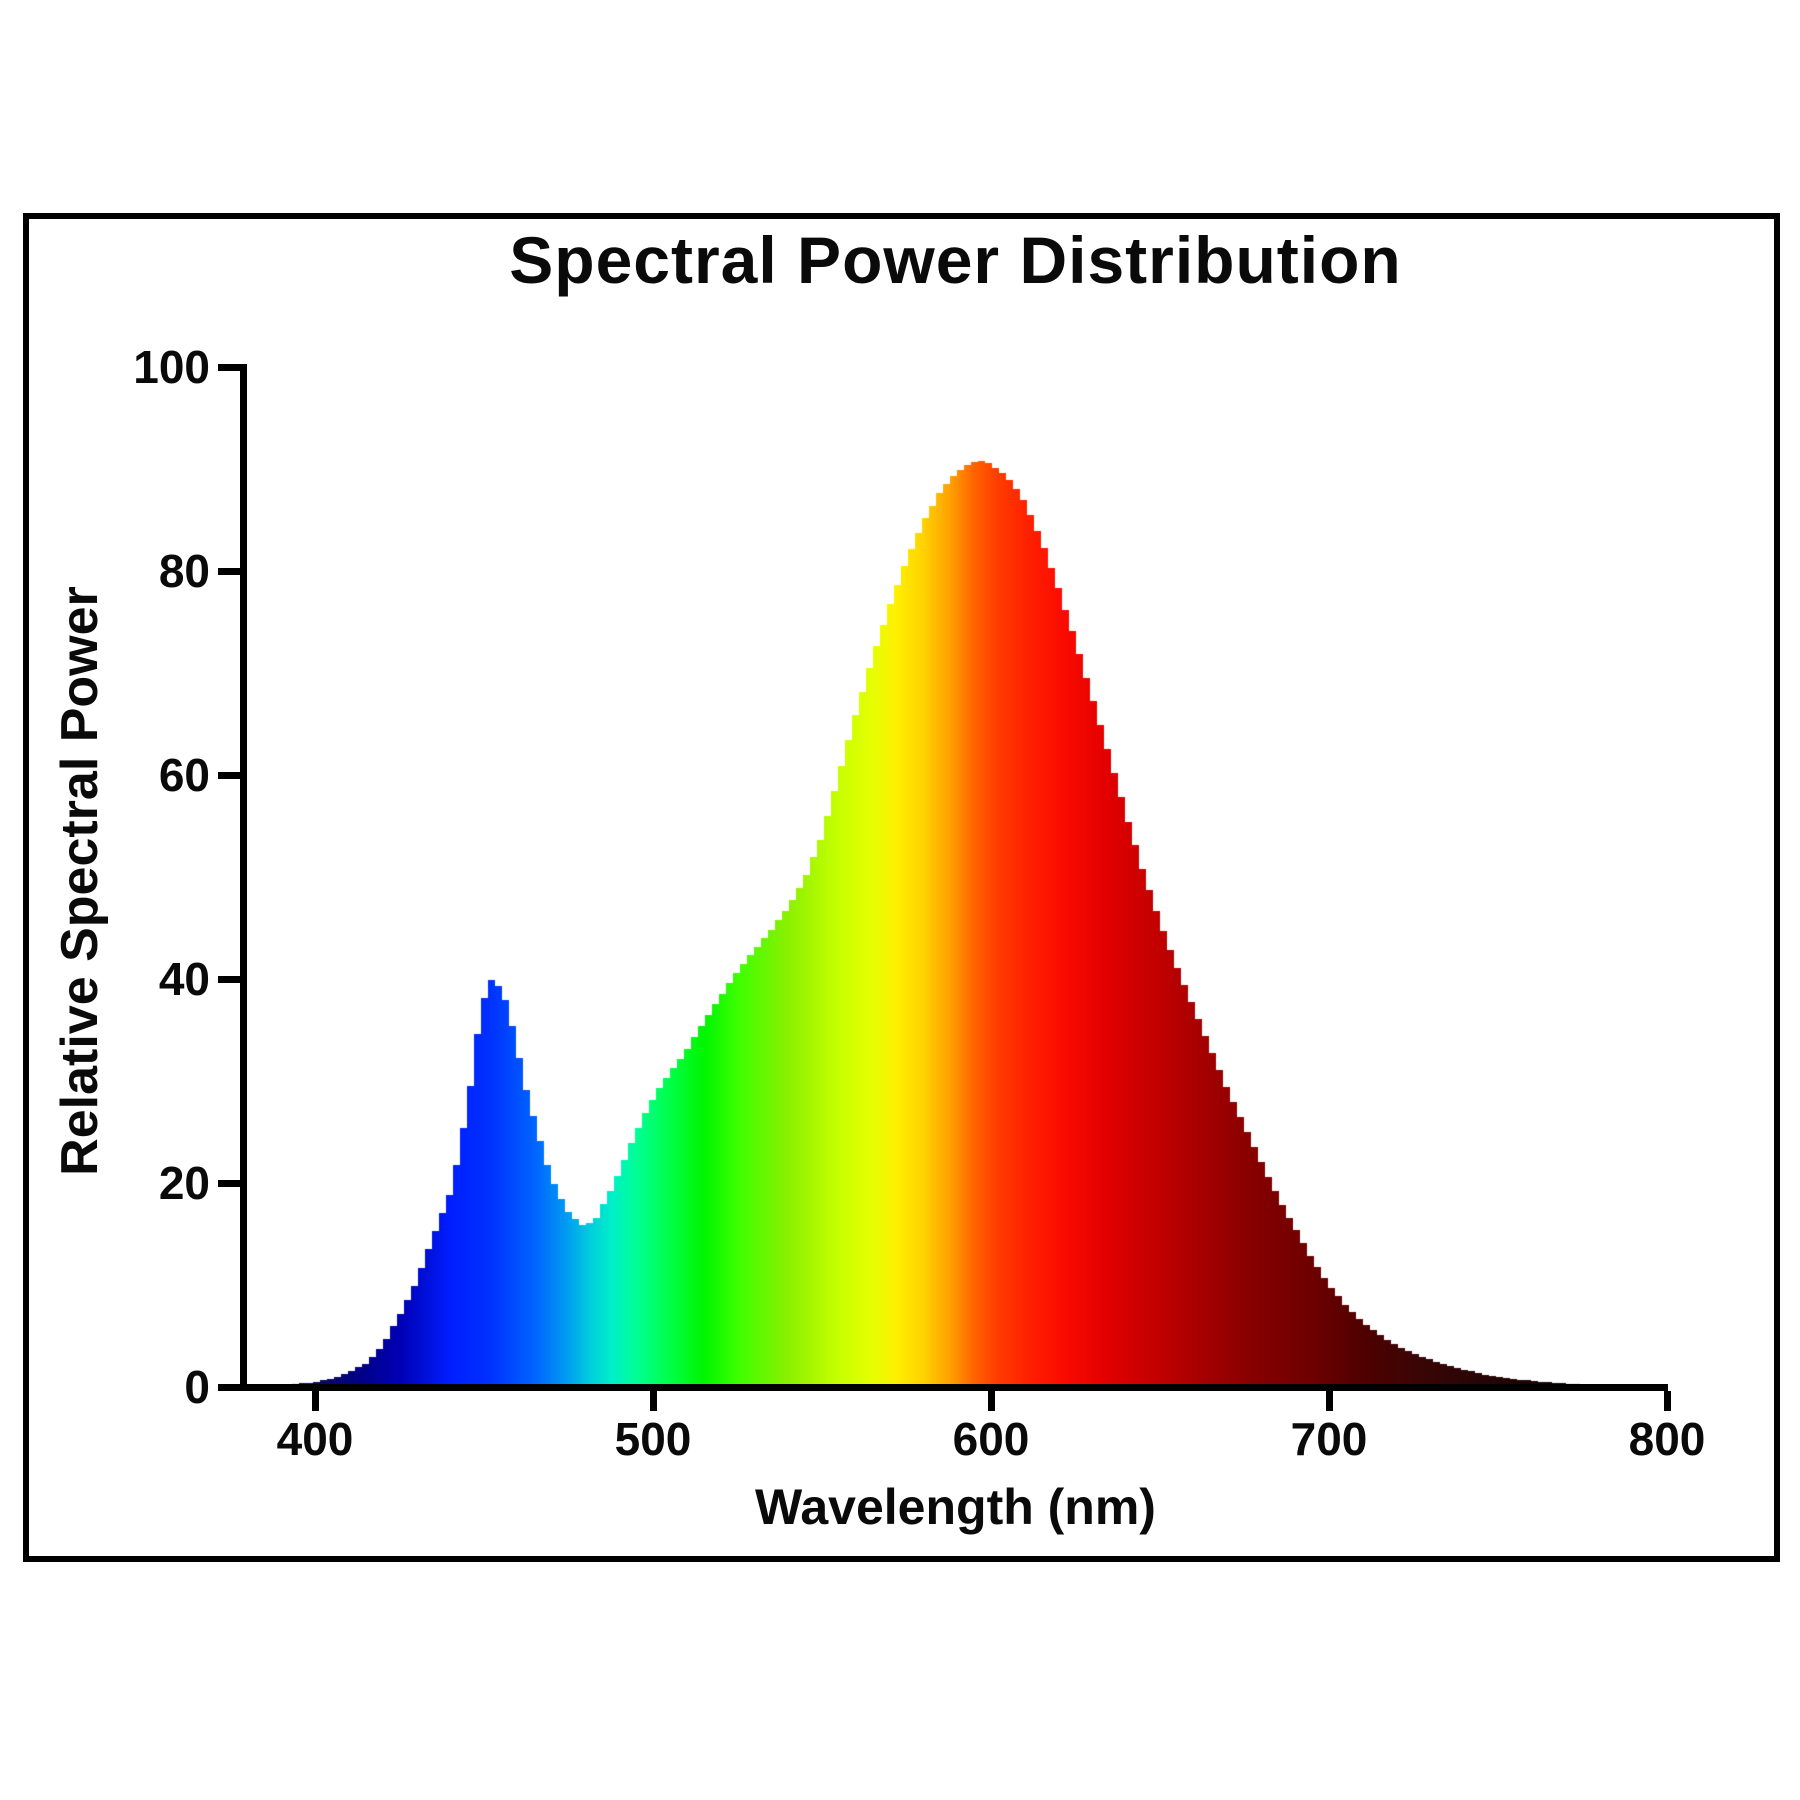 Image resolution: width=1800 pixels, height=1800 pixels. What do you see at coordinates (1667, 1439) in the screenshot?
I see `x-tick-label: 800` at bounding box center [1667, 1439].